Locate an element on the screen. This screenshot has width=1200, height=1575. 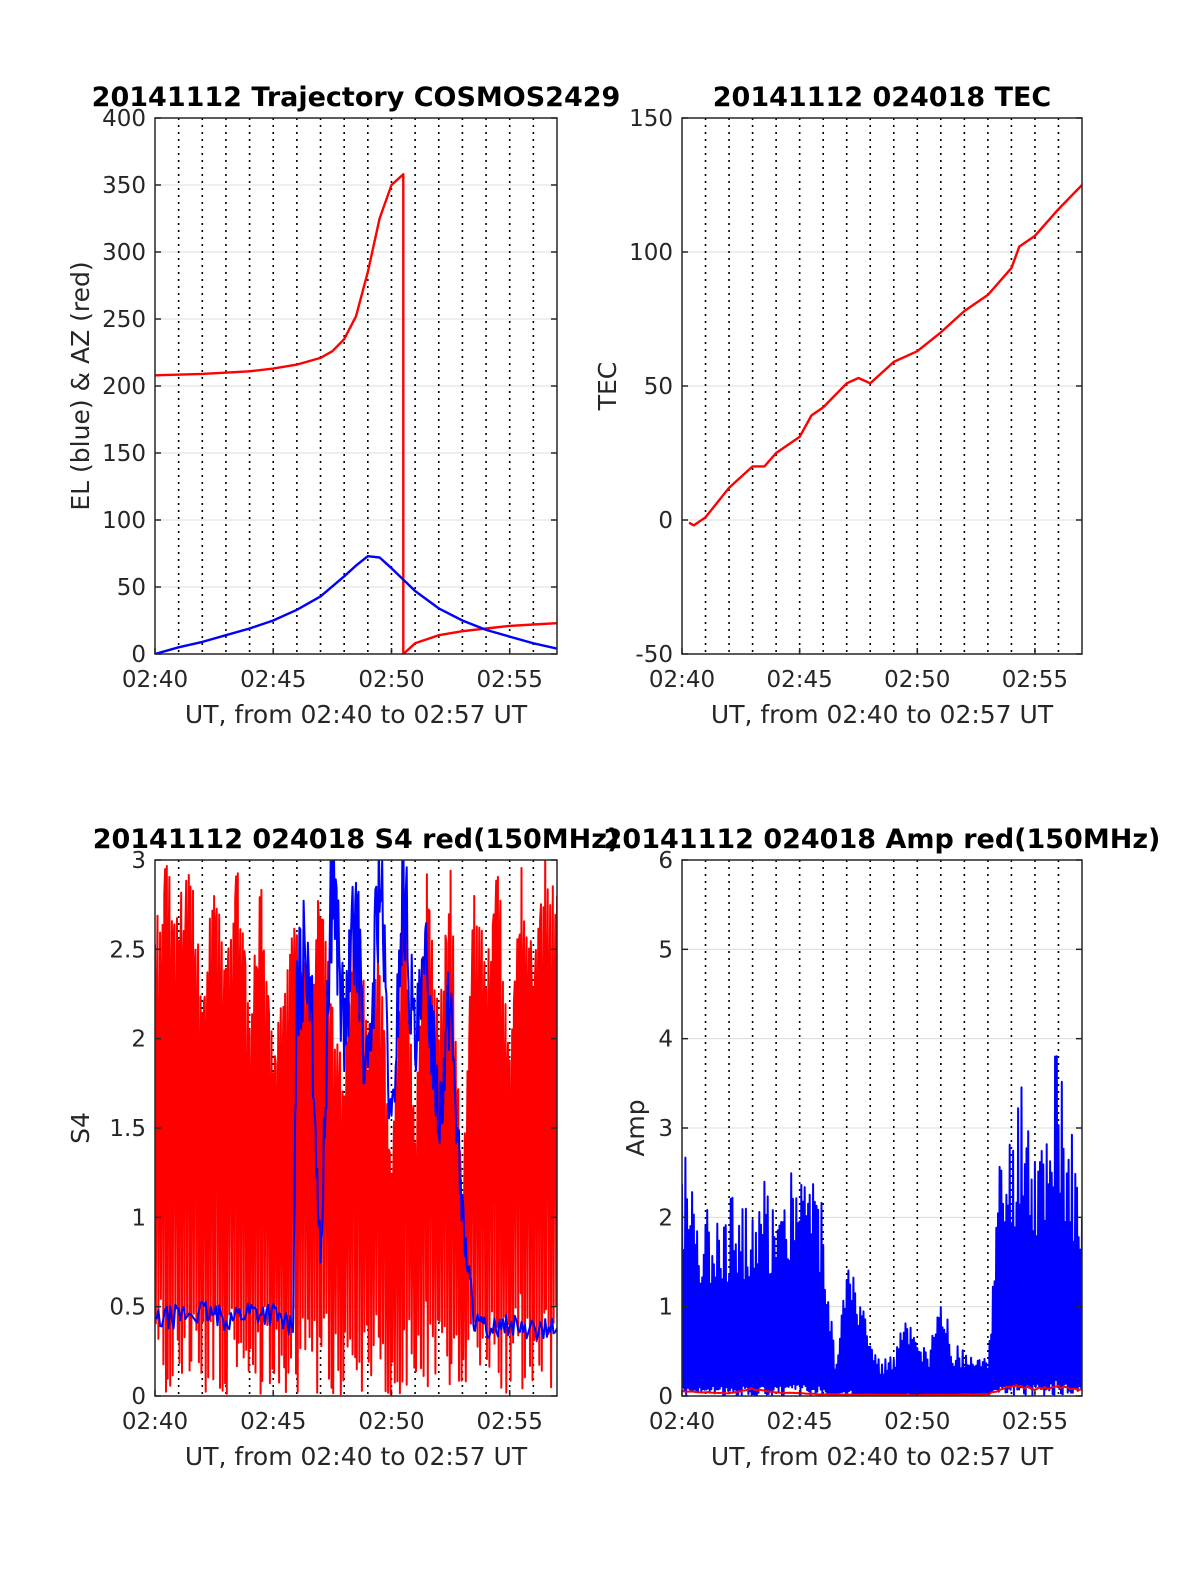
y-axis-label: EL (blue) & AZ (red) is located at coordinates (80, 385).